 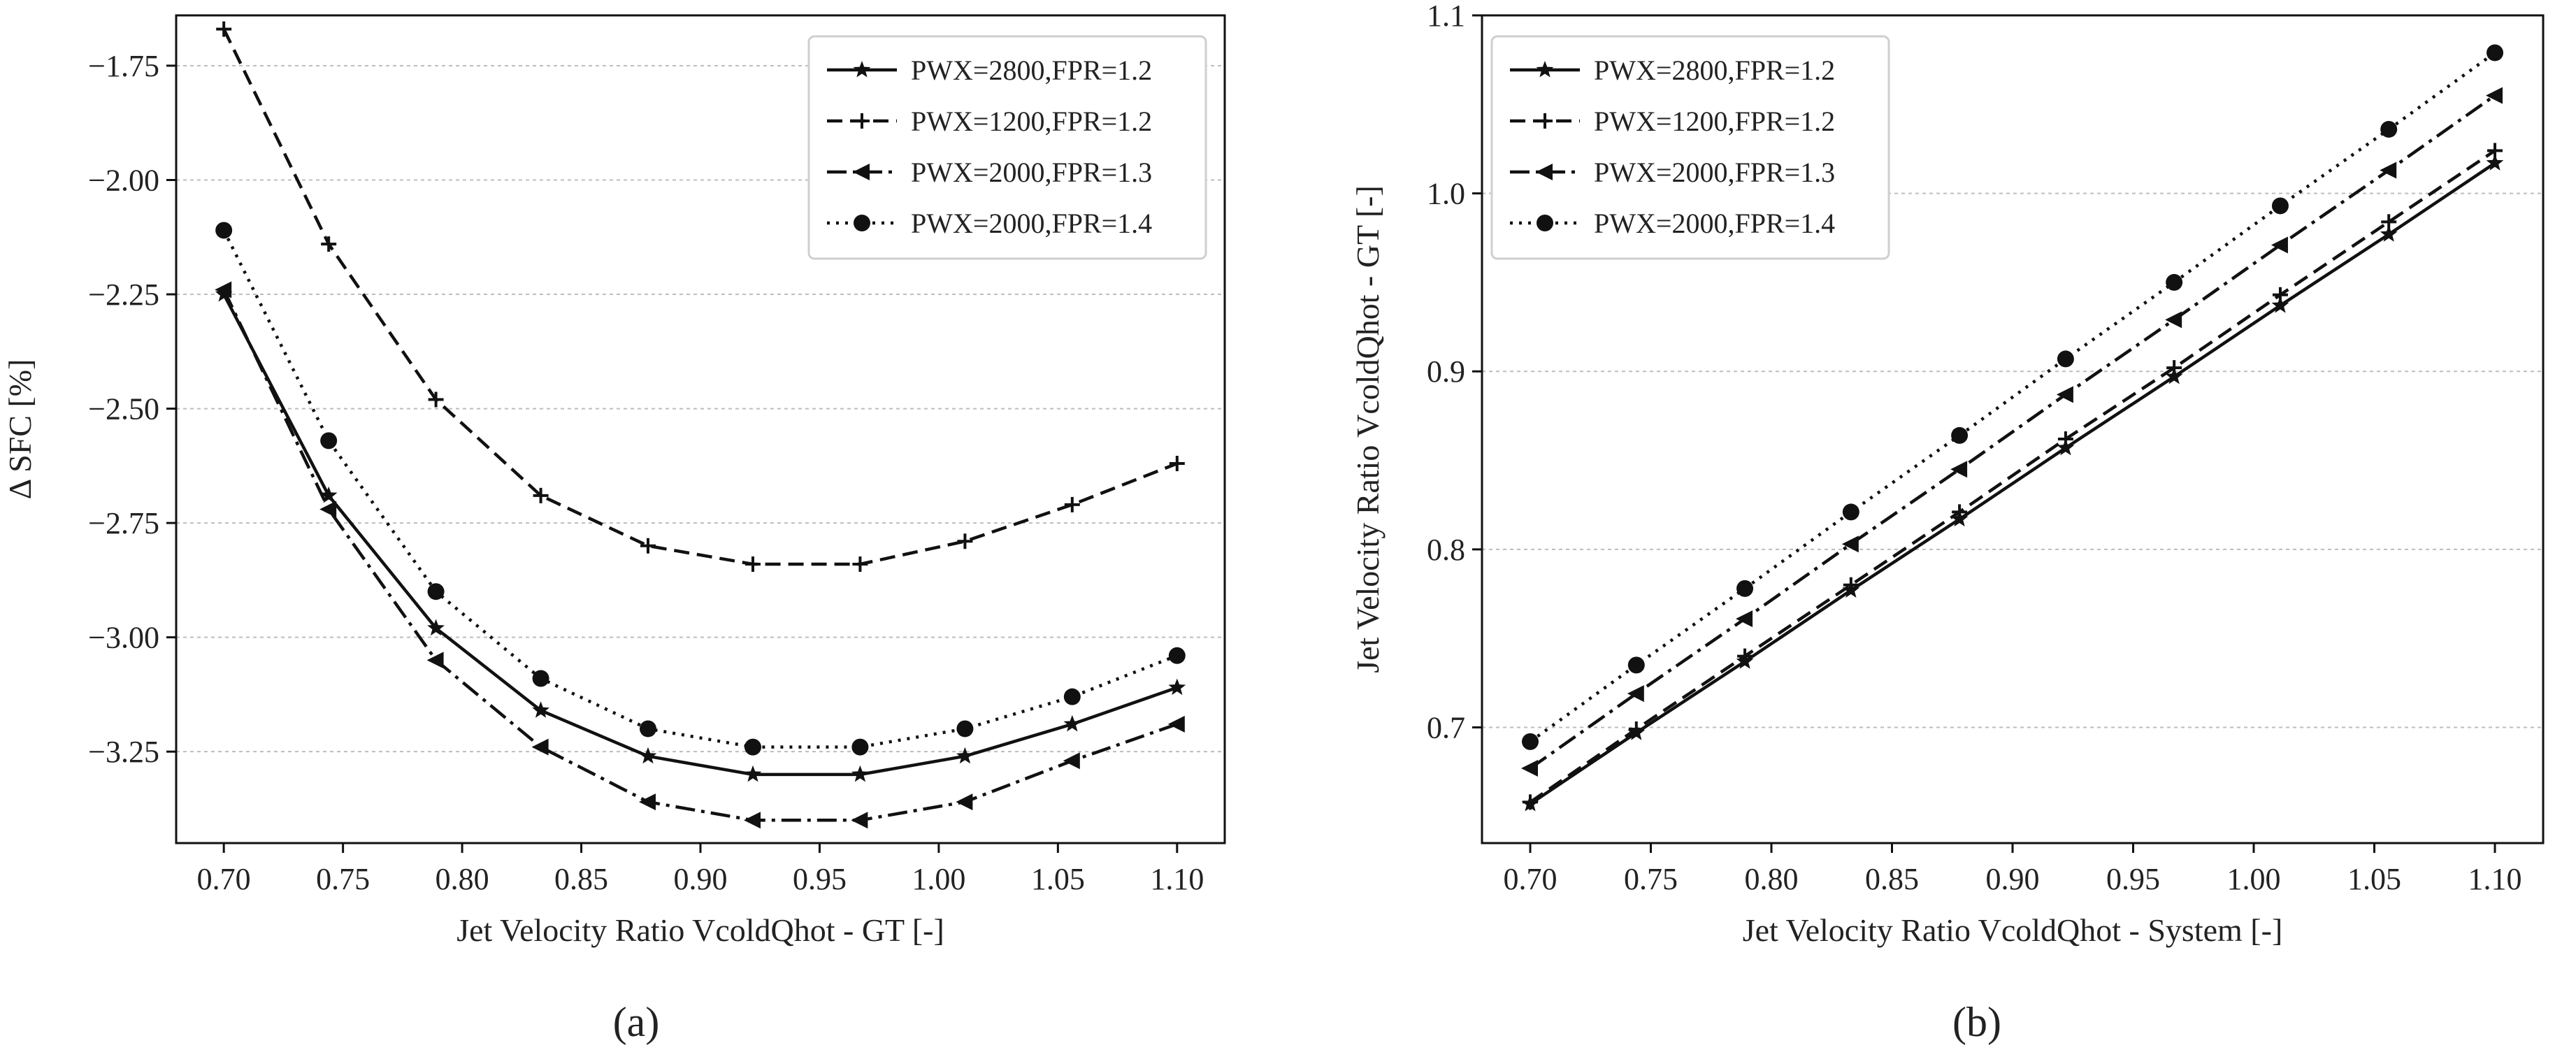 What do you see at coordinates (123, 180) in the screenshot?
I see `y-tick-label: −2.00` at bounding box center [123, 180].